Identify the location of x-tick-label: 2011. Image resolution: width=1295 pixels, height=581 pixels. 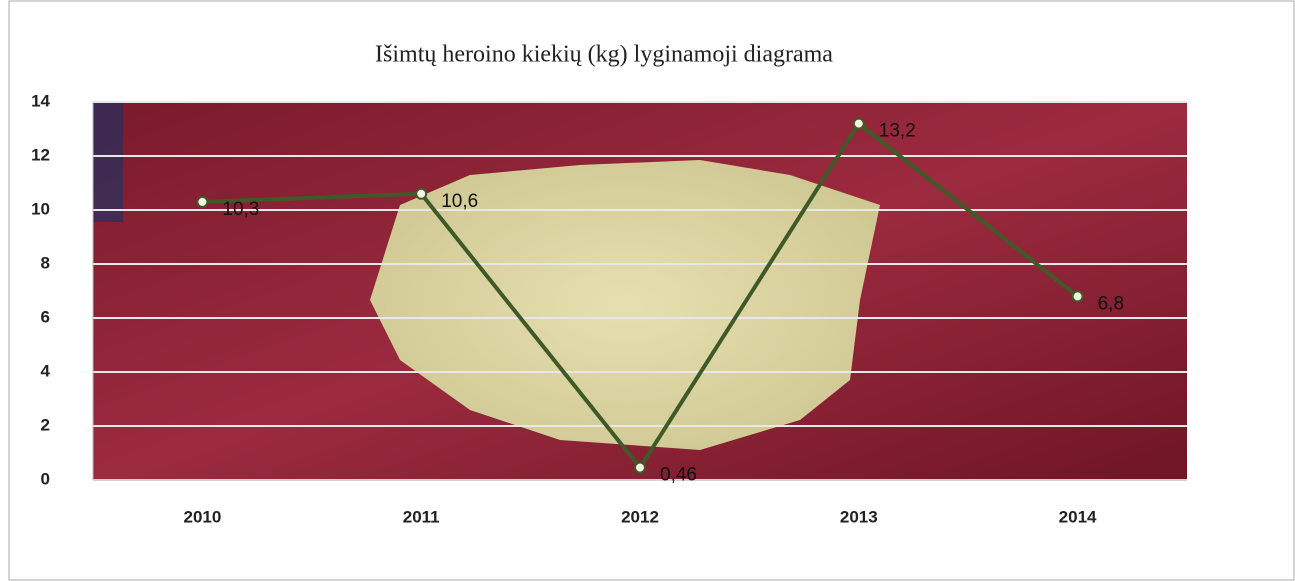
(421, 516).